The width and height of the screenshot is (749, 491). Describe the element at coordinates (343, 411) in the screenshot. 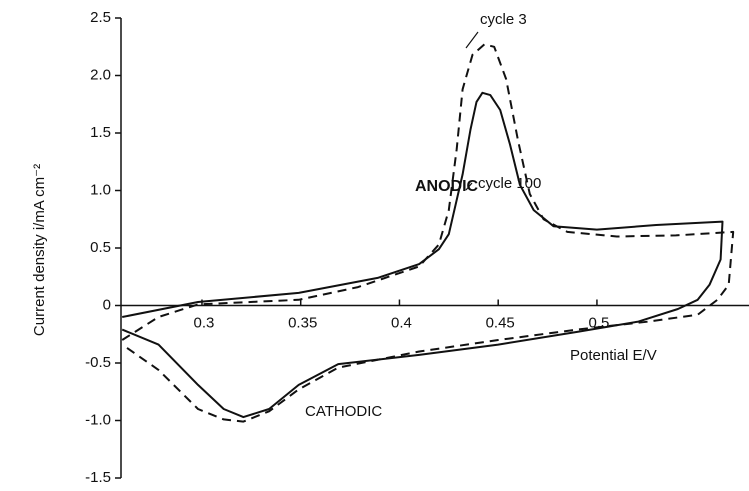

I see `annotation: CATHODIC` at that location.